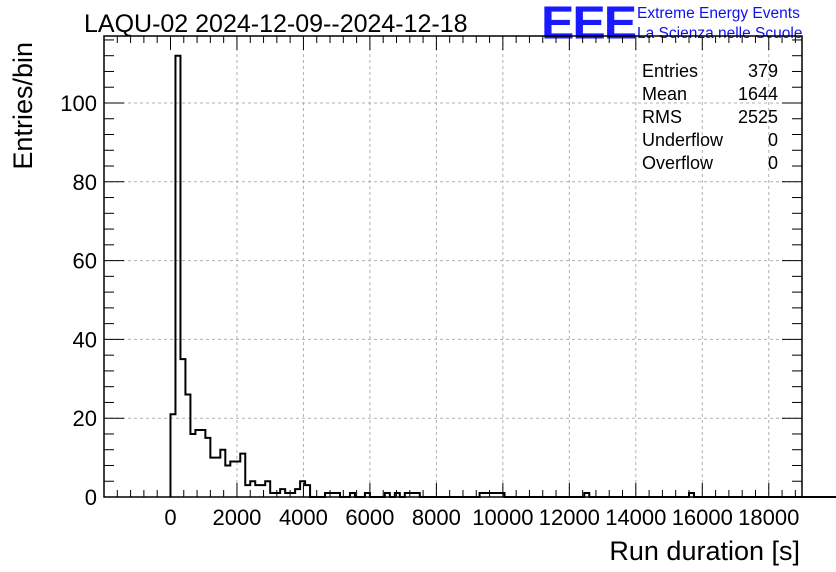 This screenshot has height=572, width=836. What do you see at coordinates (704, 551) in the screenshot?
I see `x-axis-label: Run duration [s]` at bounding box center [704, 551].